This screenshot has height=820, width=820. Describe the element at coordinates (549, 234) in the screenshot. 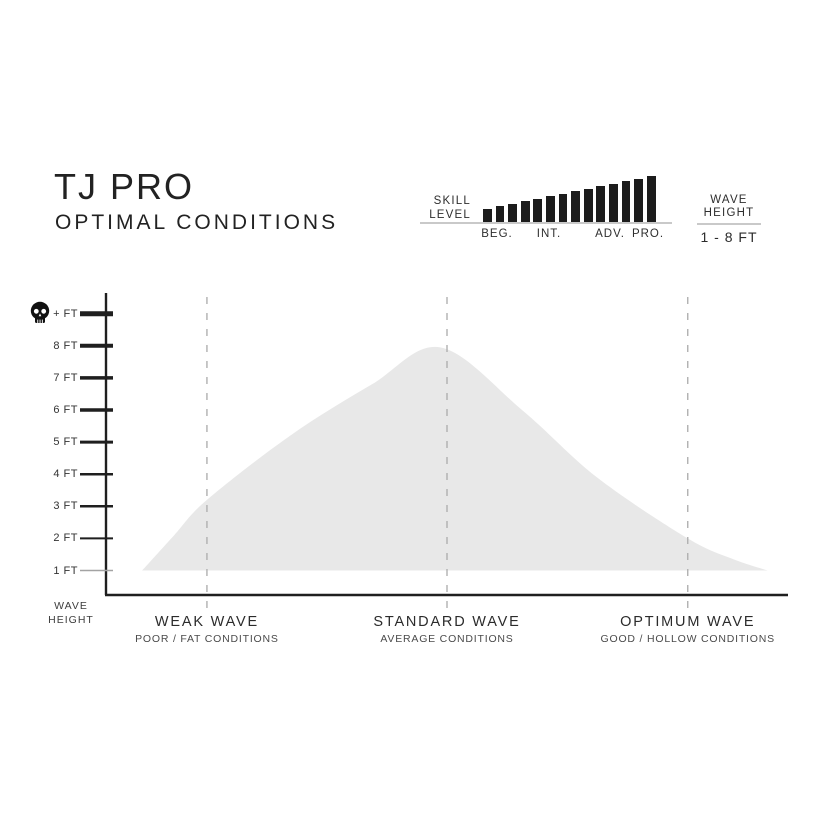

I see `skill-level-int: INT.` at that location.